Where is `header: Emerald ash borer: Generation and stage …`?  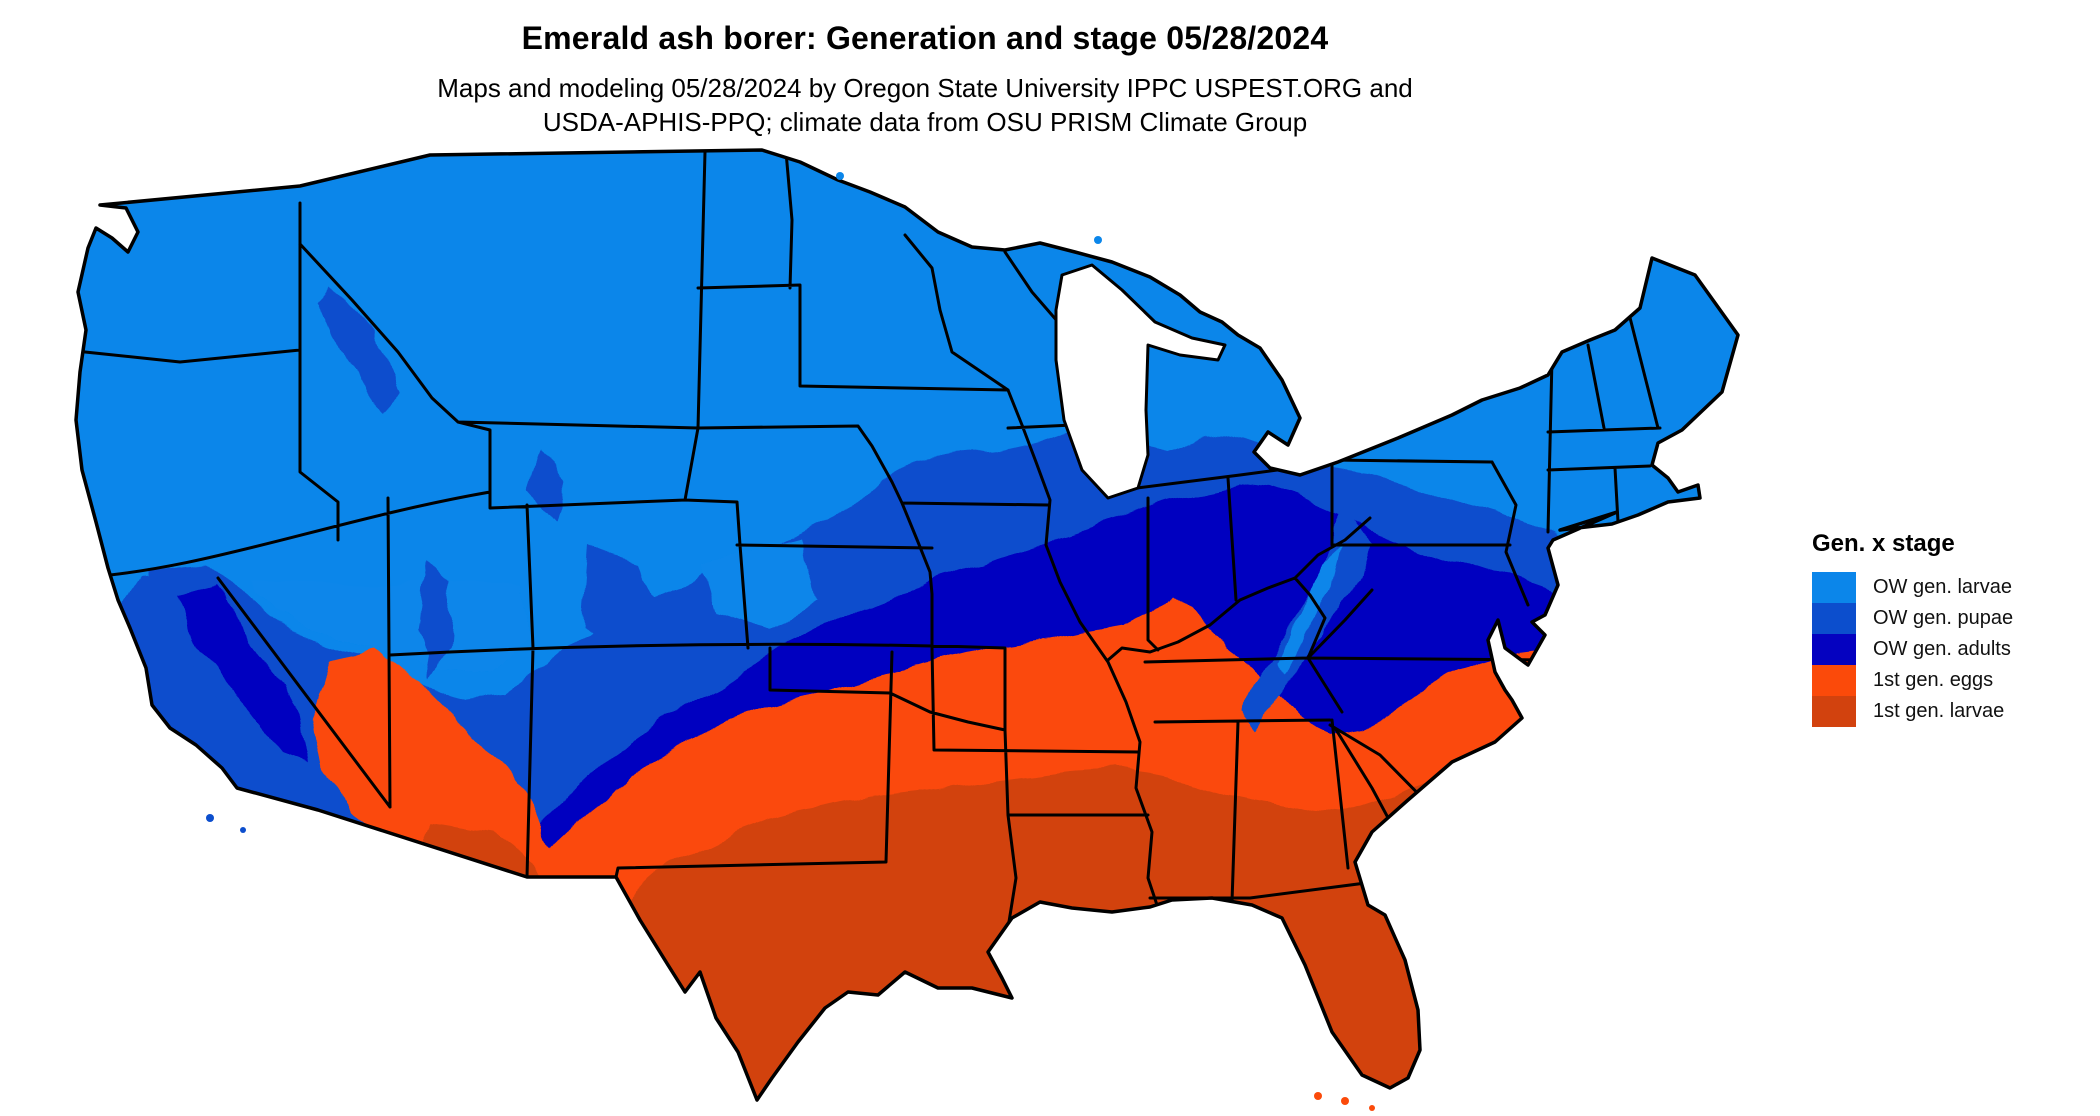
header: Emerald ash borer: Generation and stage … is located at coordinates (925, 69).